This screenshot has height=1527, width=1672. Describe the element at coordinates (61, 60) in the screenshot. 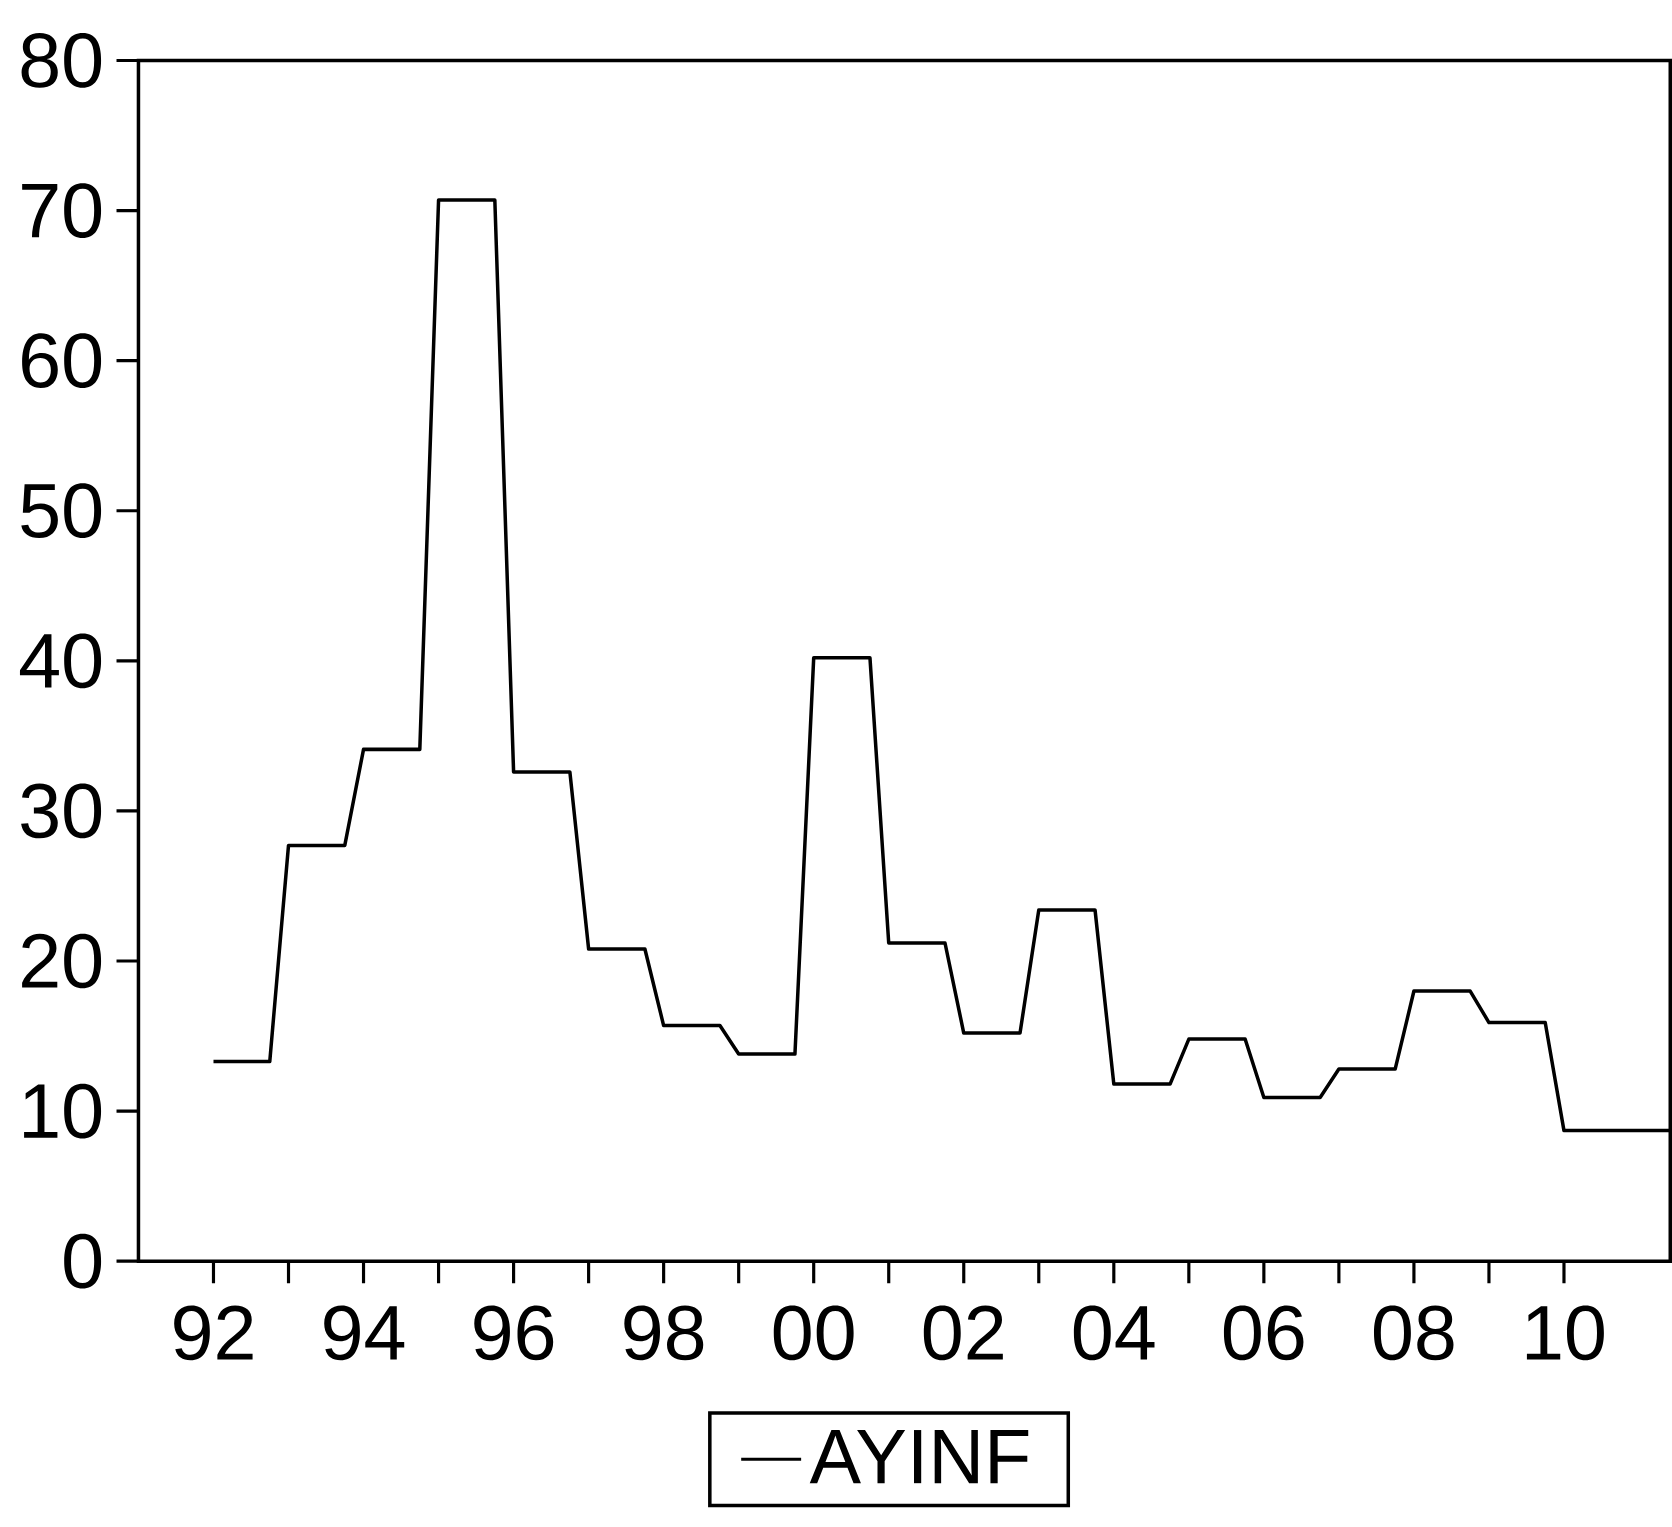

I see `y-tick-label: 80` at that location.